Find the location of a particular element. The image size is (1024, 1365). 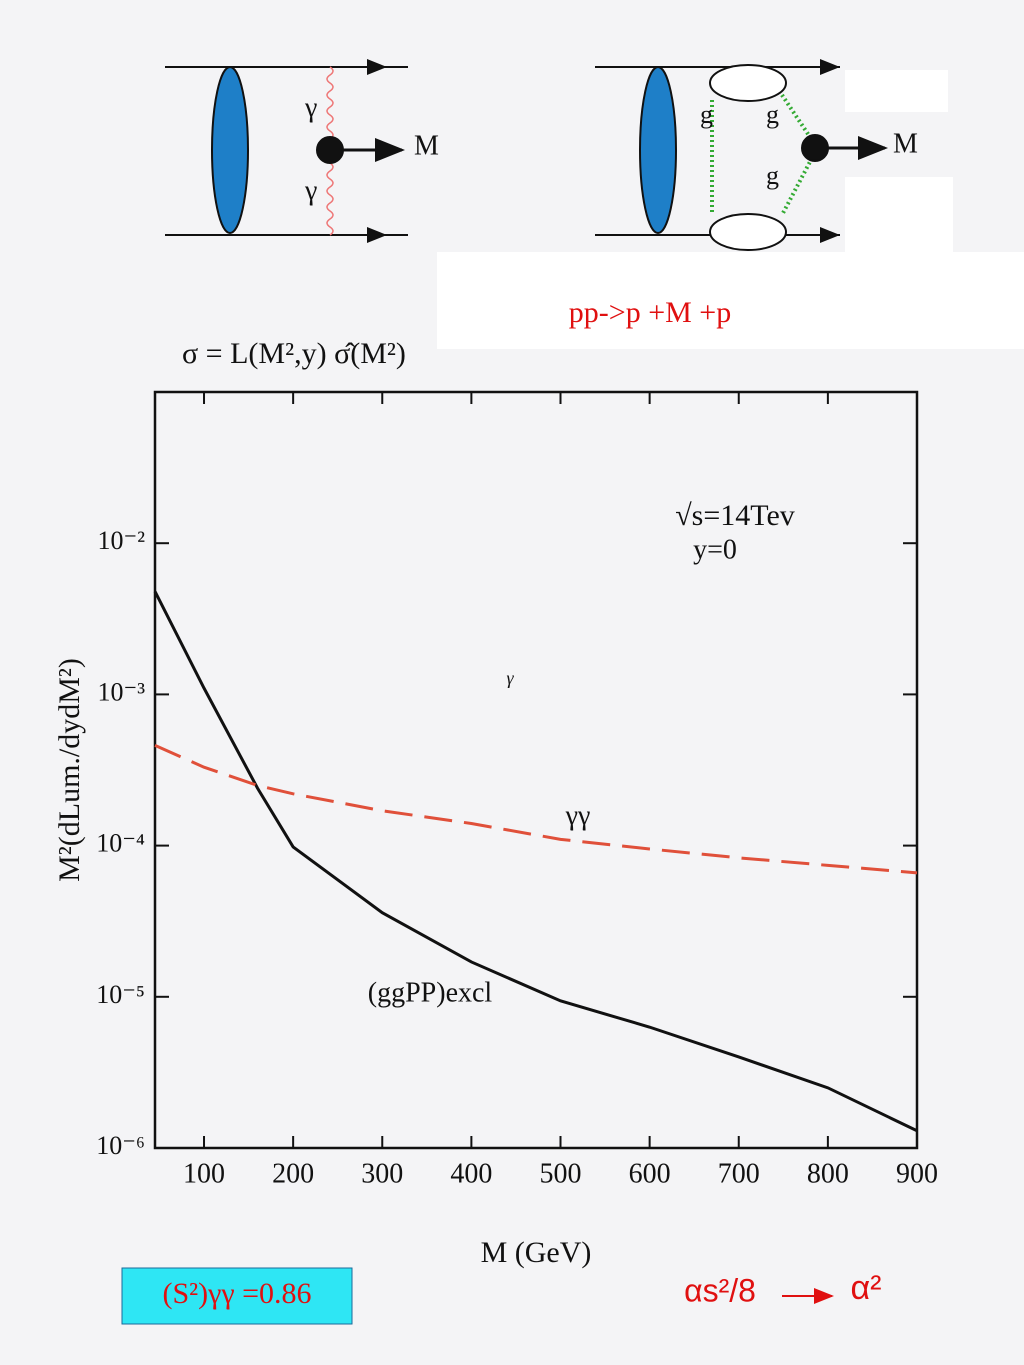

y-axis-label: M²(dLum./dydM²) is located at coordinates (69, 770).